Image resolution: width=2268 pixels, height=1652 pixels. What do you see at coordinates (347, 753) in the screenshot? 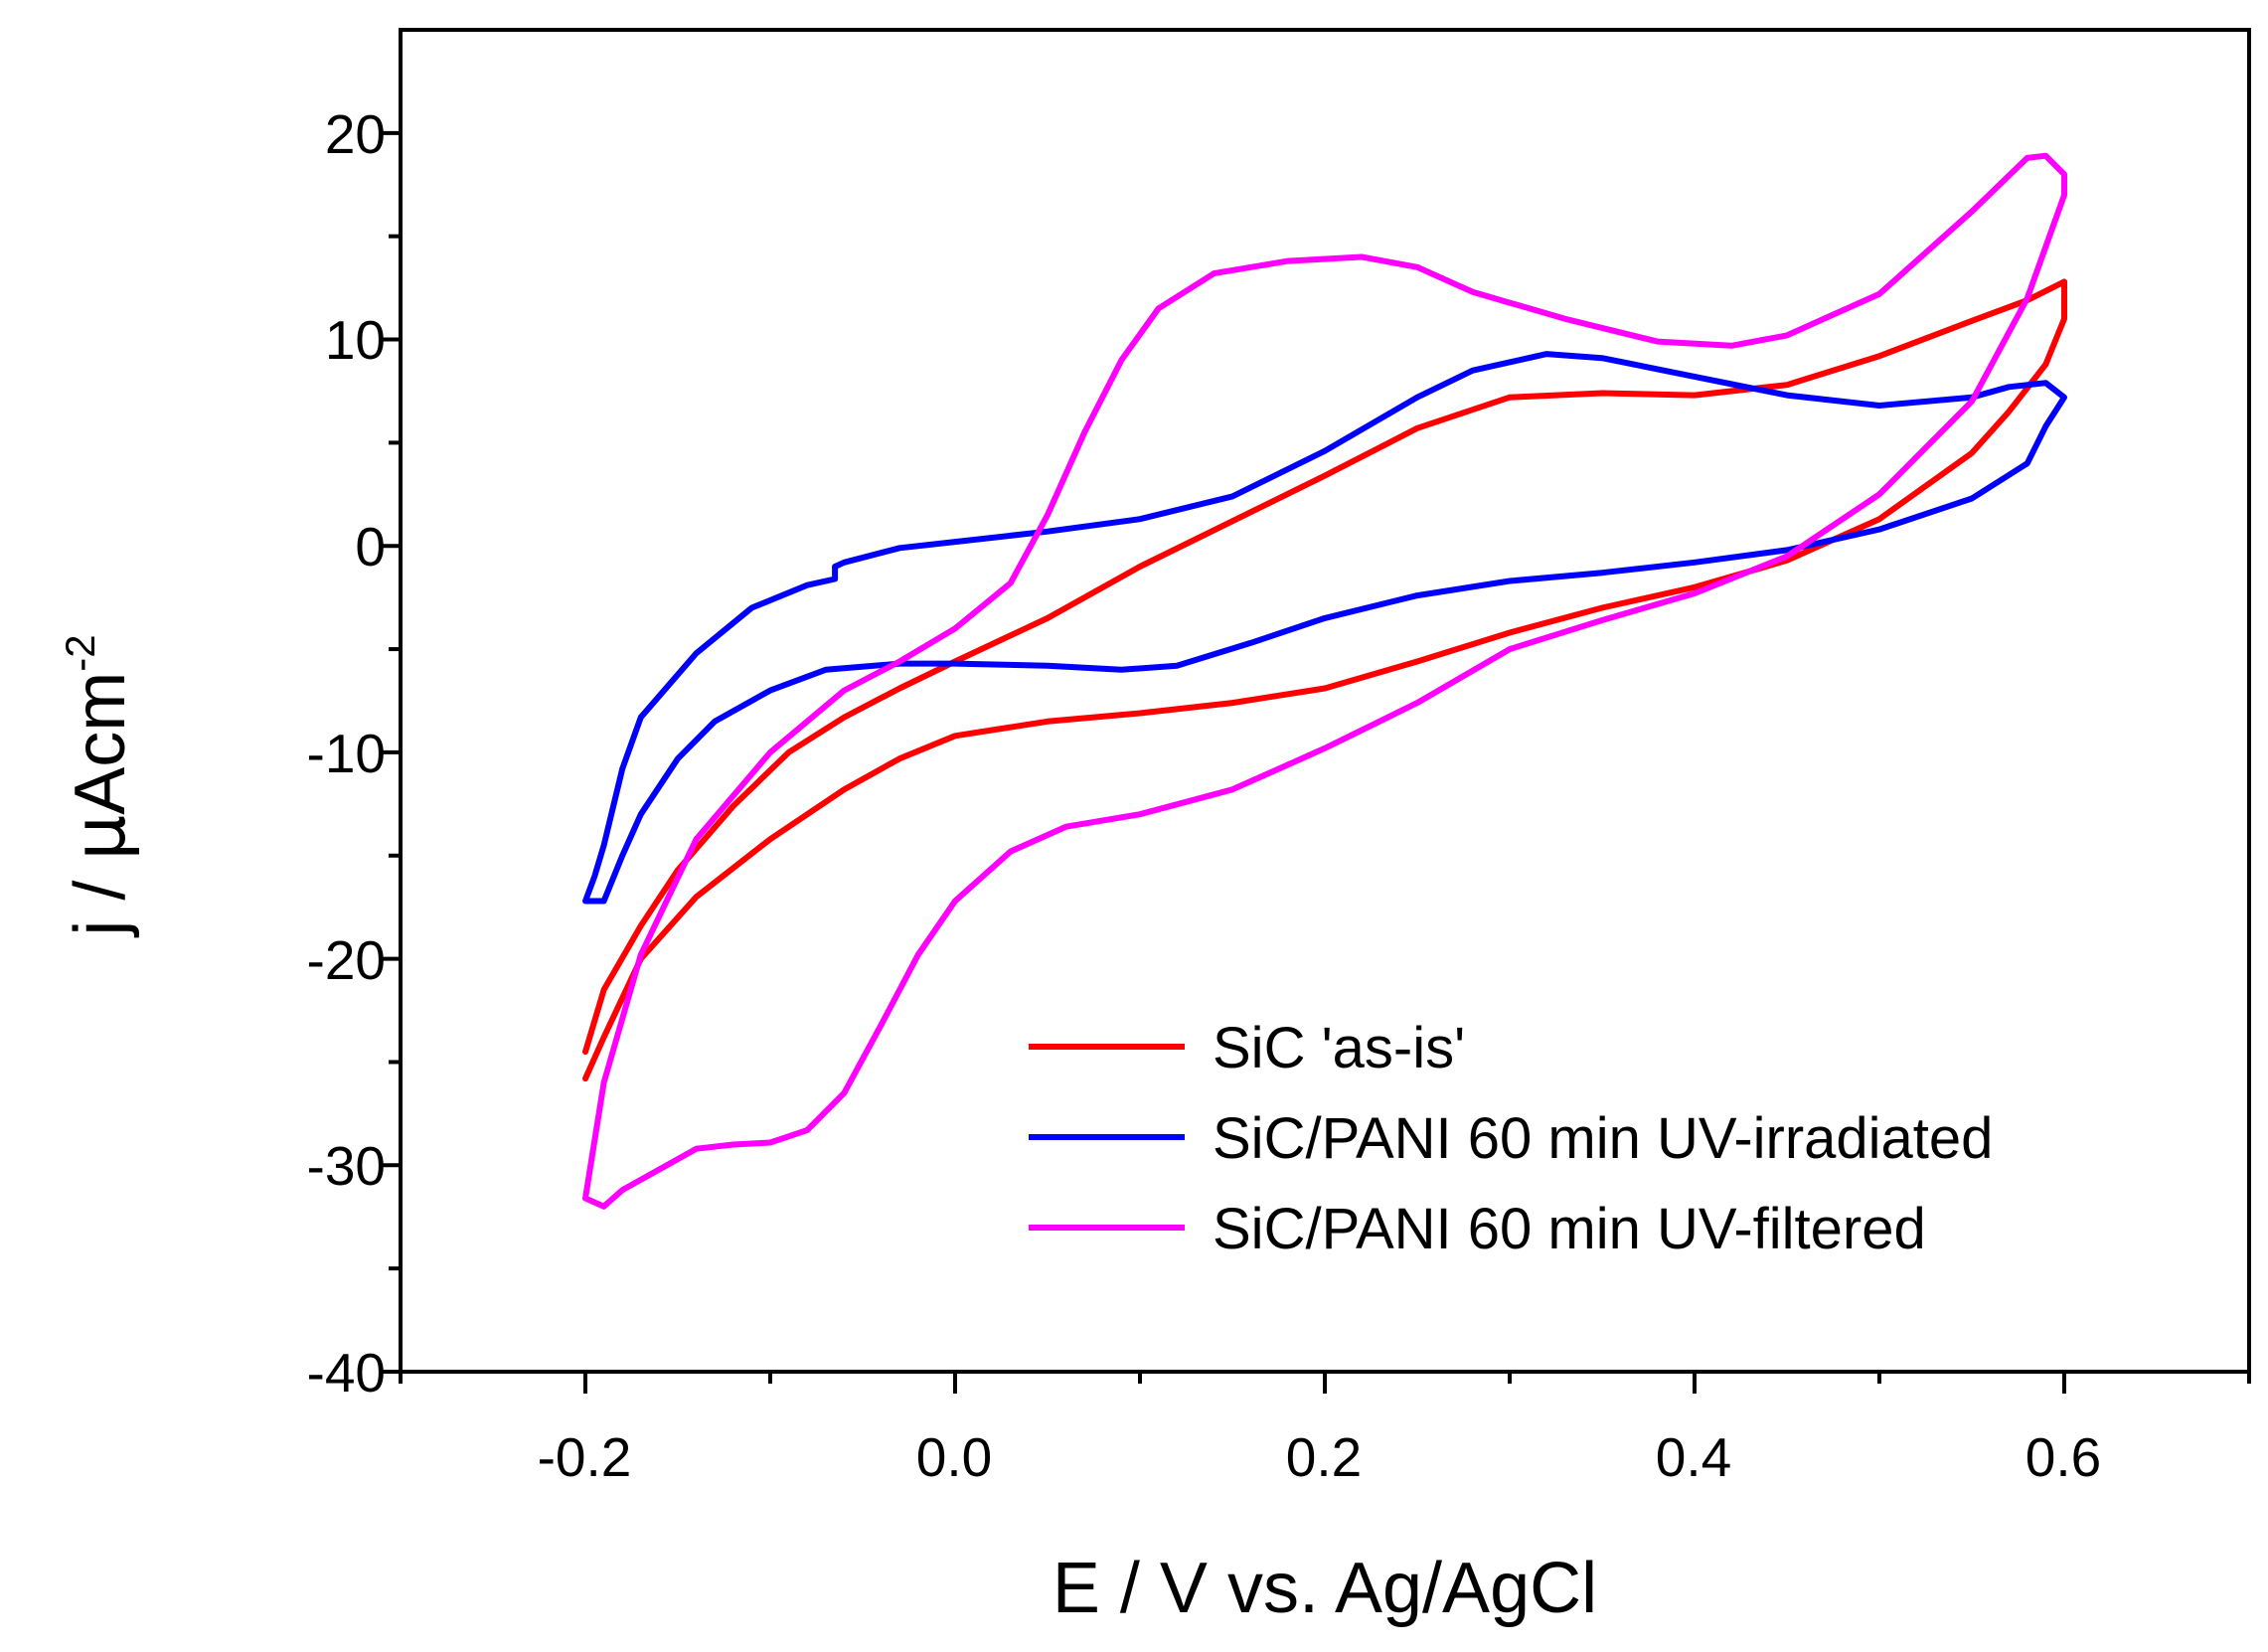
I see `y-tick-label: -10` at bounding box center [347, 753].